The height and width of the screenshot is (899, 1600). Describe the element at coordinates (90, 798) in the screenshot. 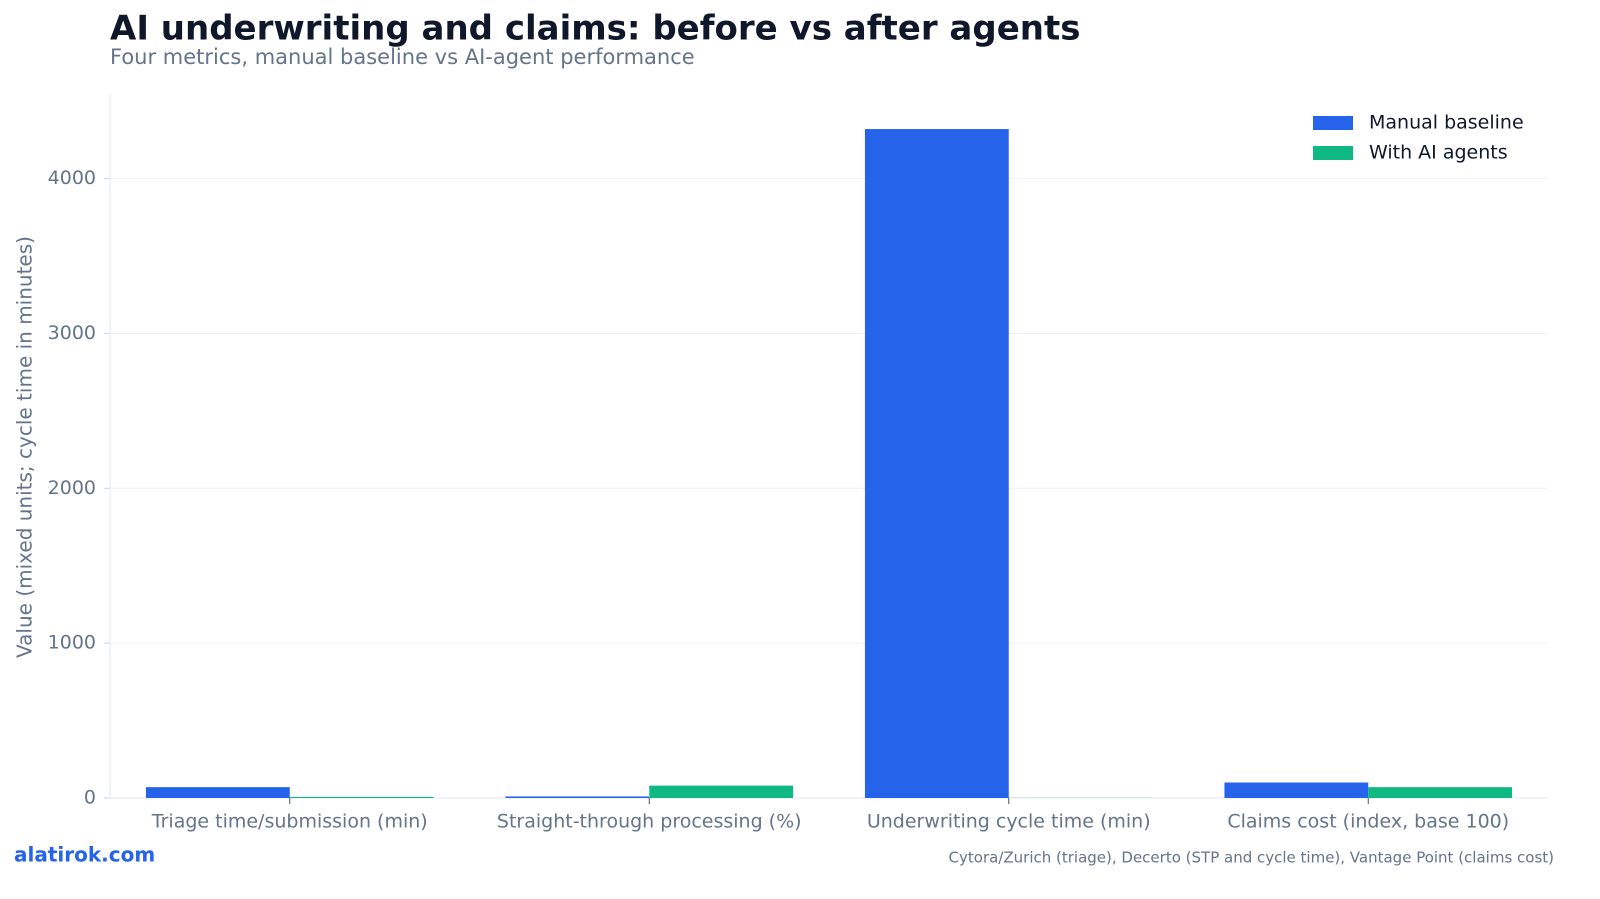

I see `y-tick-label: 0` at that location.